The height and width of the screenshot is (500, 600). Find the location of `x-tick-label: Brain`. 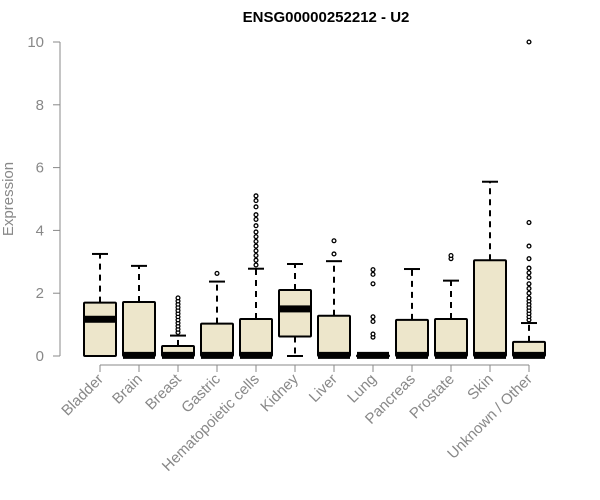

x-tick-label: Brain is located at coordinates (127, 389).